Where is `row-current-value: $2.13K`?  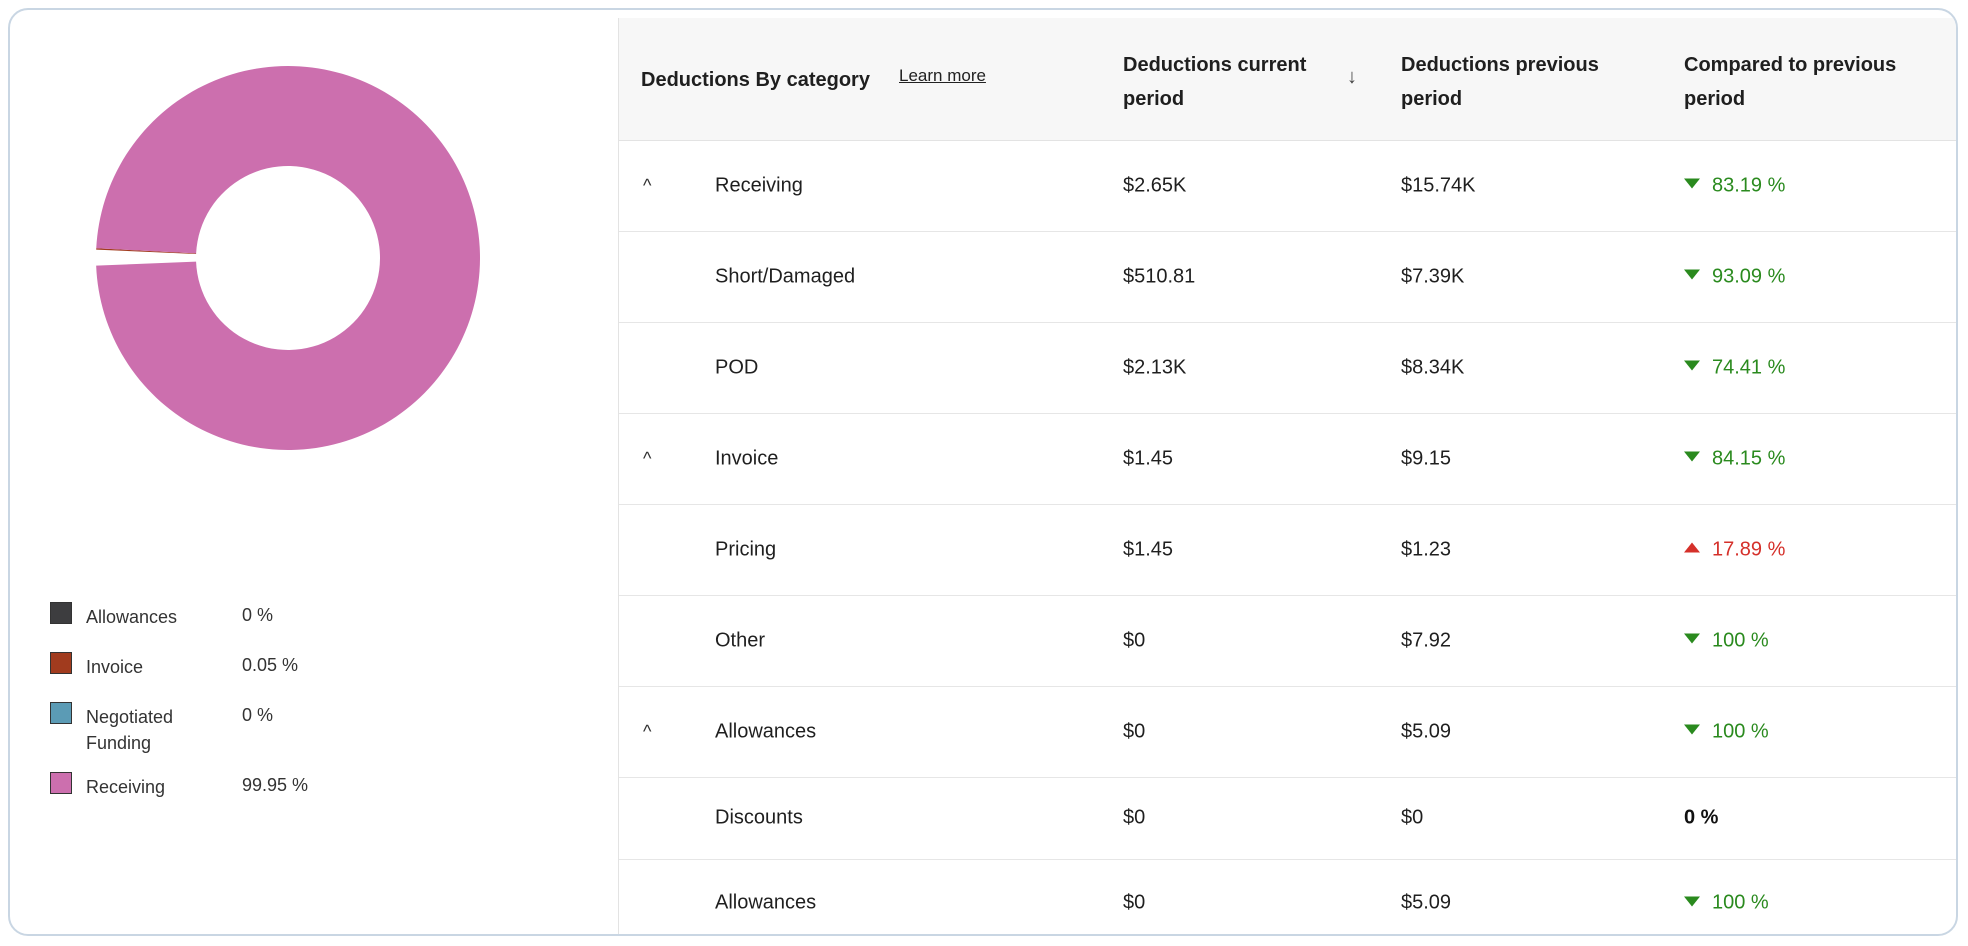 row-current-value: $2.13K is located at coordinates (1155, 367).